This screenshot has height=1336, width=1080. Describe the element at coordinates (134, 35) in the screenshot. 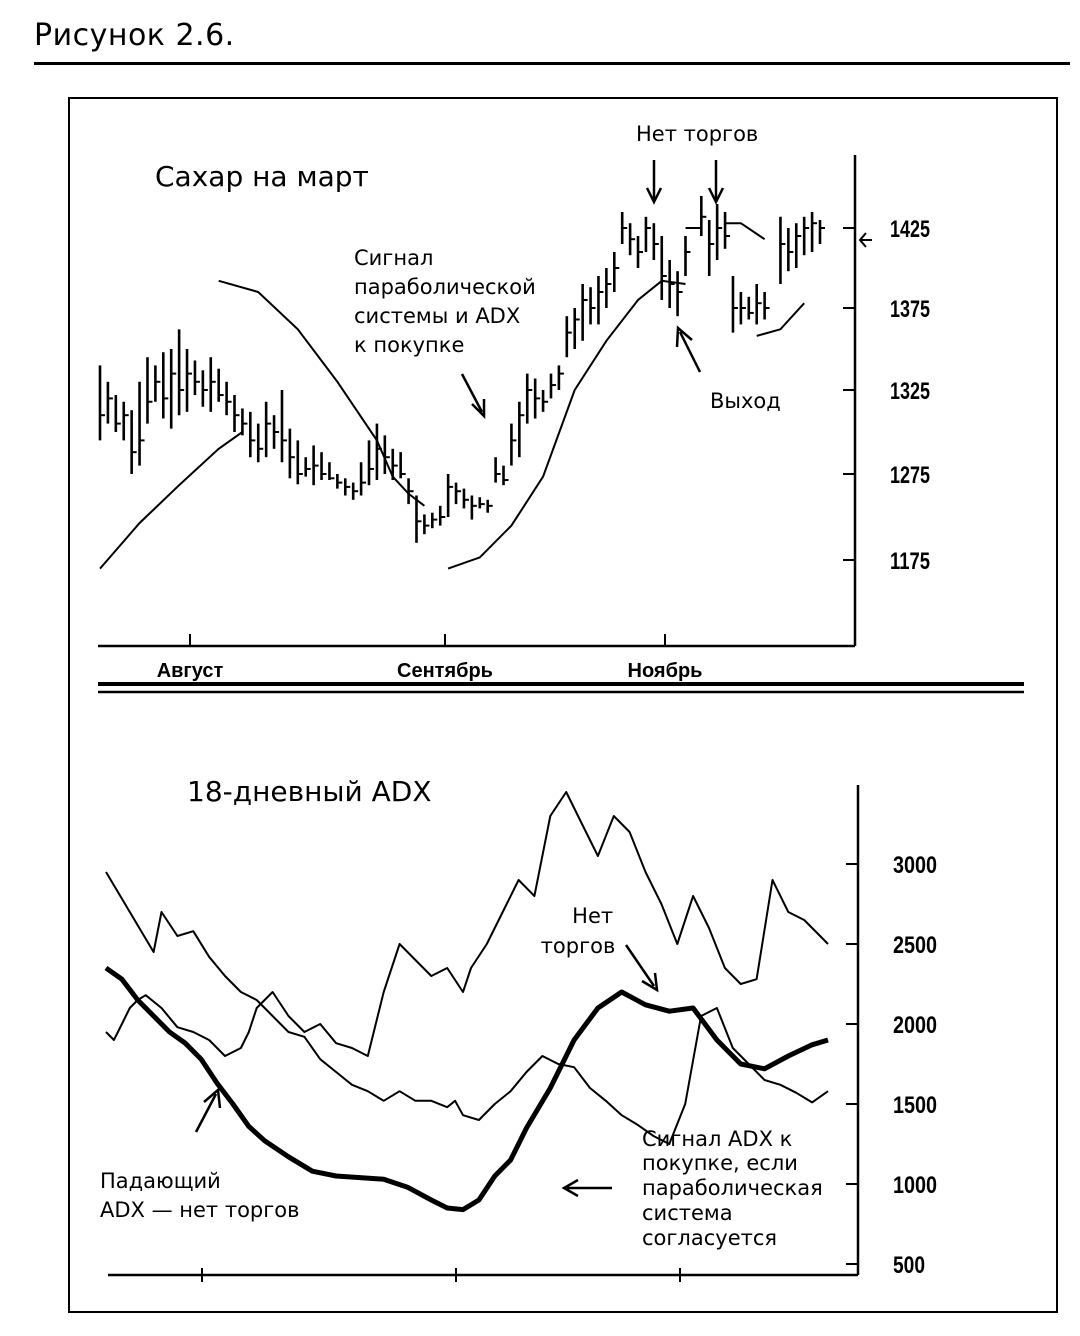

I see `figure-caption: Рисунок 2.6.` at that location.